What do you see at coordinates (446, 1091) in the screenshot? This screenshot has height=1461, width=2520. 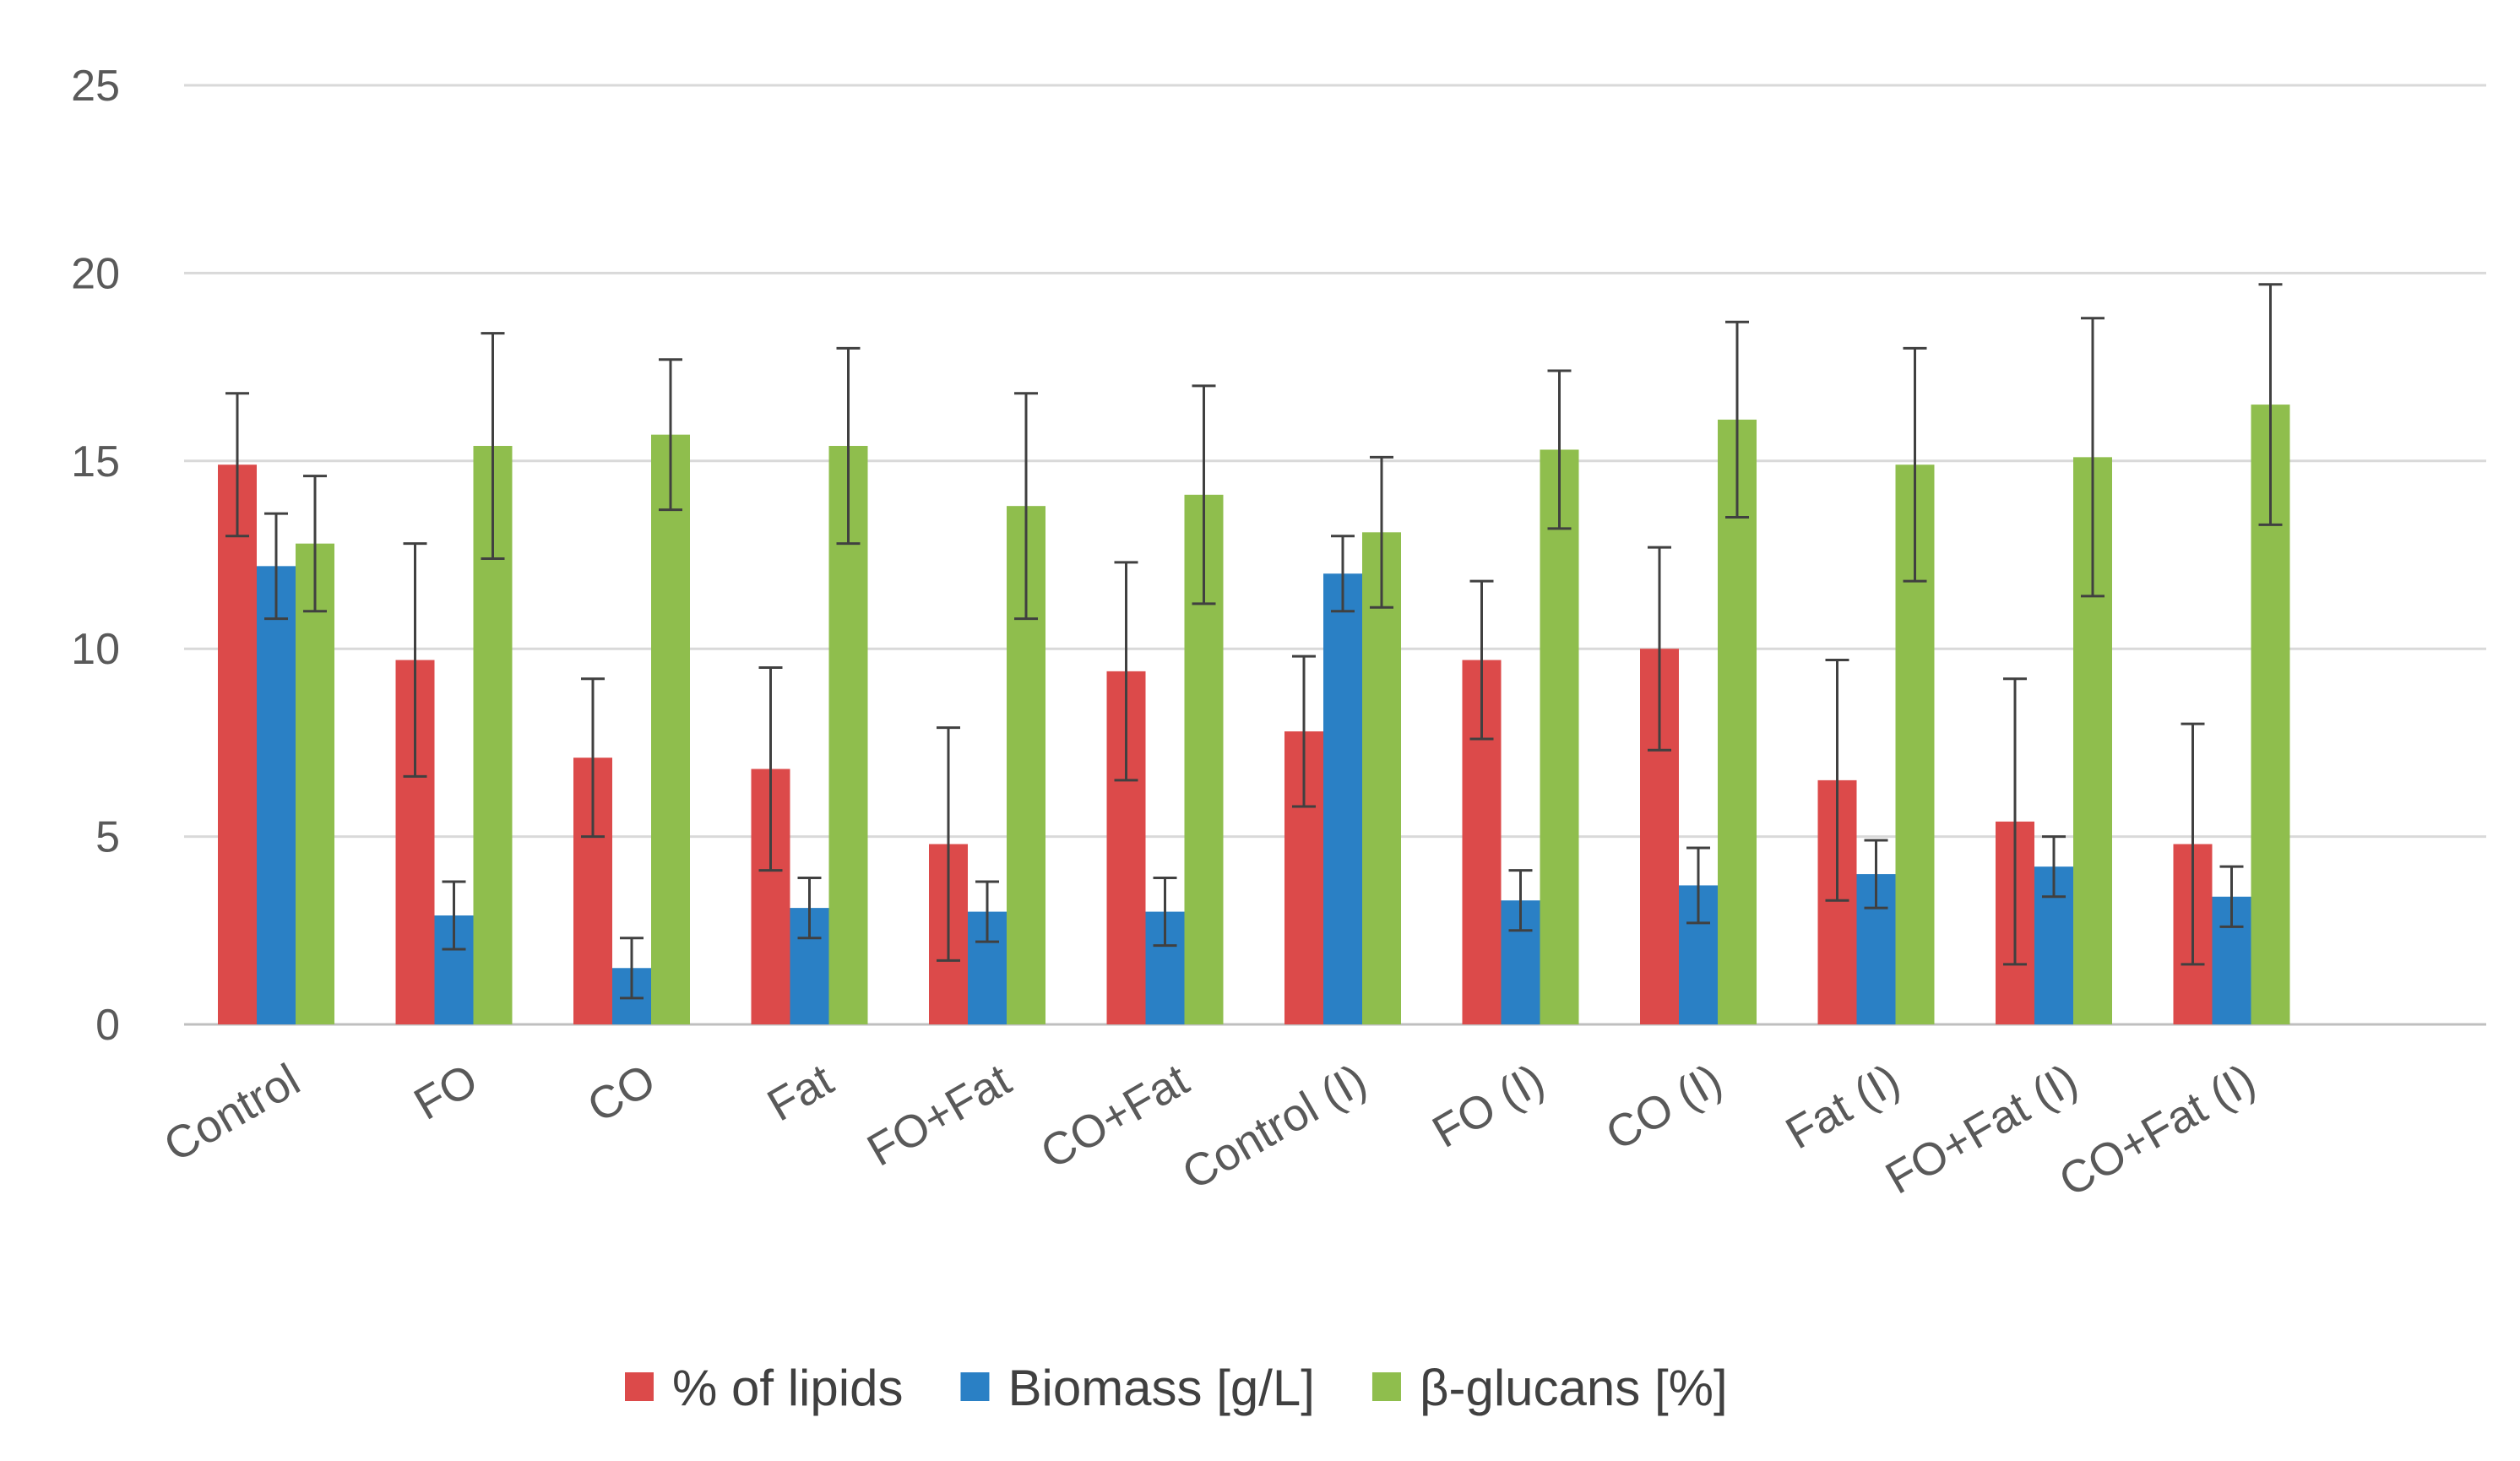 I see `x-category-label: FO` at bounding box center [446, 1091].